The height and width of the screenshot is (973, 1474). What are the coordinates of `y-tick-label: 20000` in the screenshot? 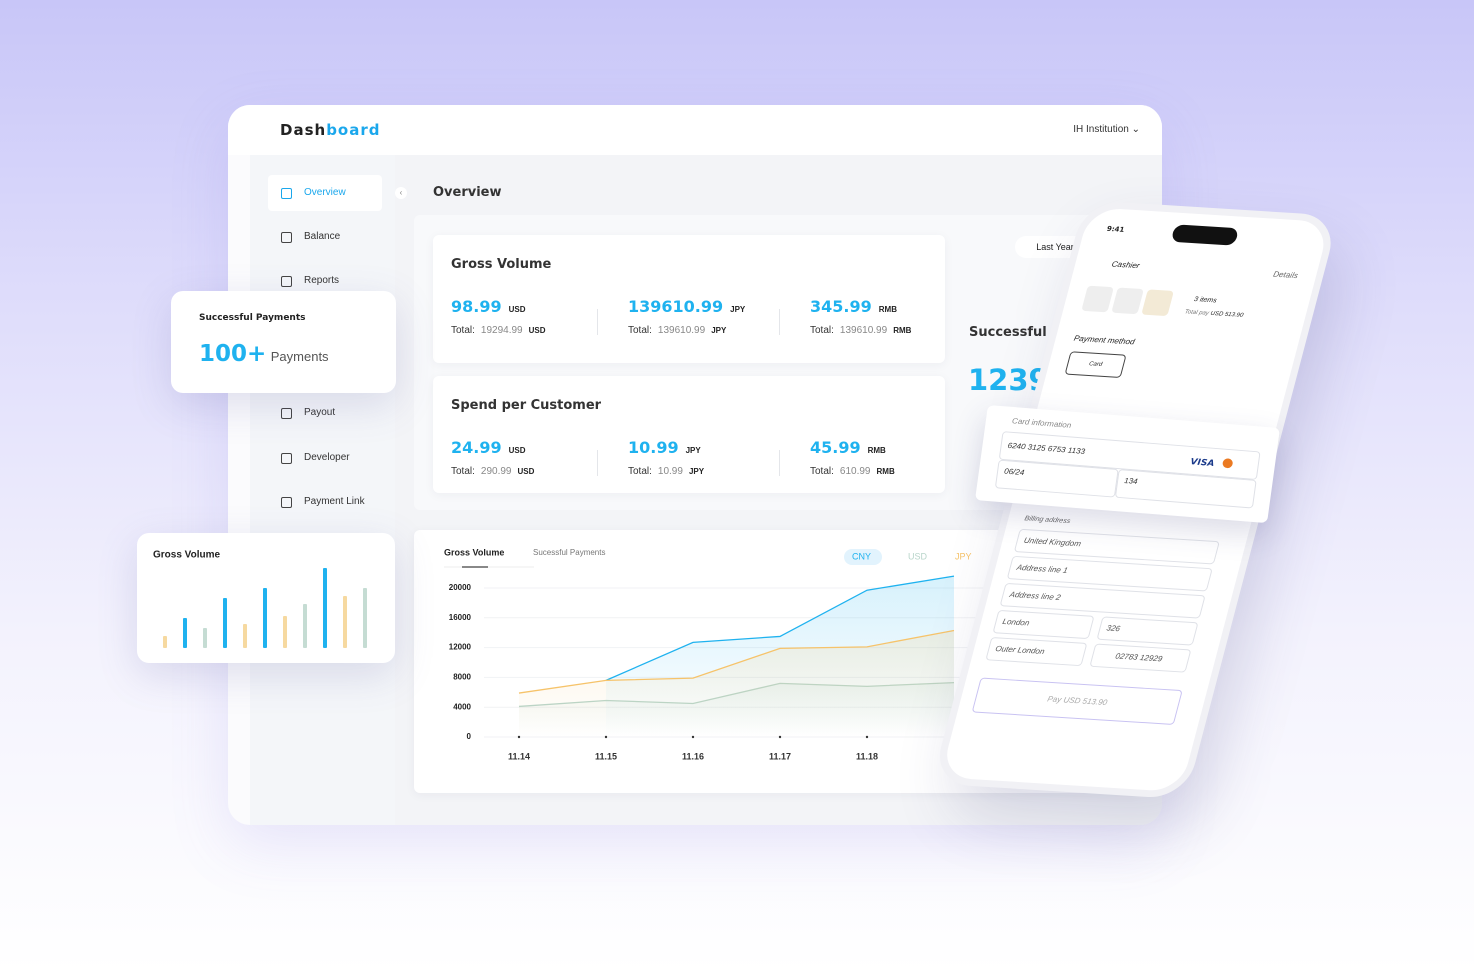 It's located at (460, 587).